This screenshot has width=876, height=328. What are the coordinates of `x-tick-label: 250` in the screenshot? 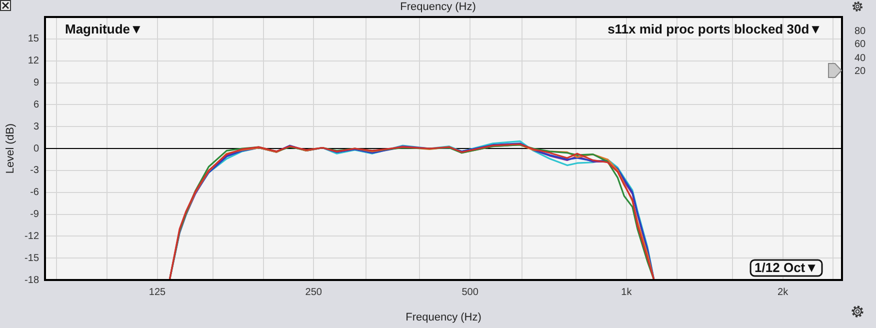 It's located at (313, 292).